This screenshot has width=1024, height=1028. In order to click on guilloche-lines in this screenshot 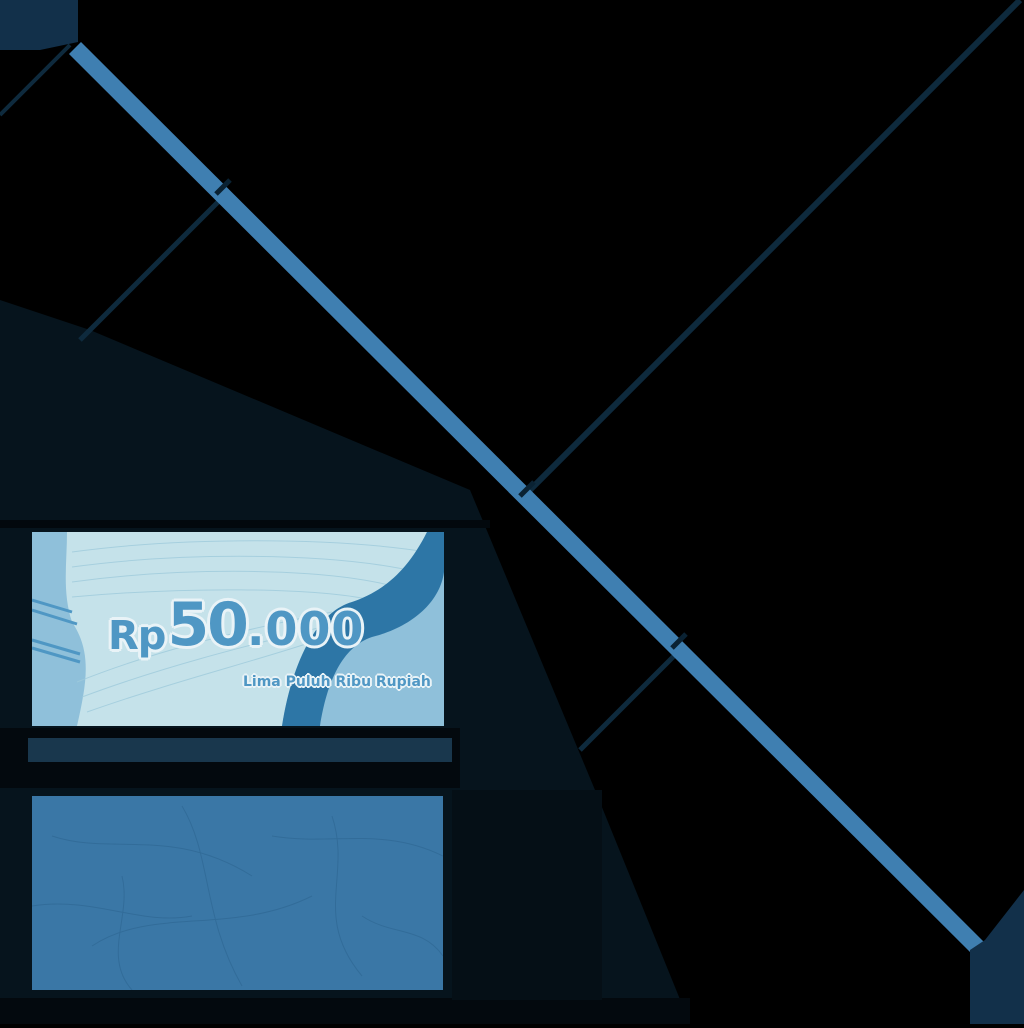, I will do `click(249, 626)`.